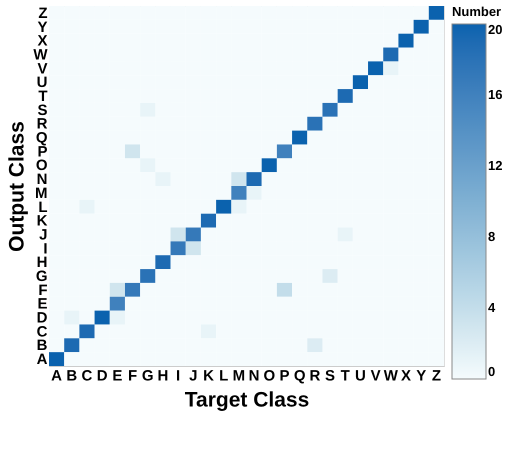 This screenshot has height=459, width=522. What do you see at coordinates (56, 376) in the screenshot?
I see `x-tick-label: A` at bounding box center [56, 376].